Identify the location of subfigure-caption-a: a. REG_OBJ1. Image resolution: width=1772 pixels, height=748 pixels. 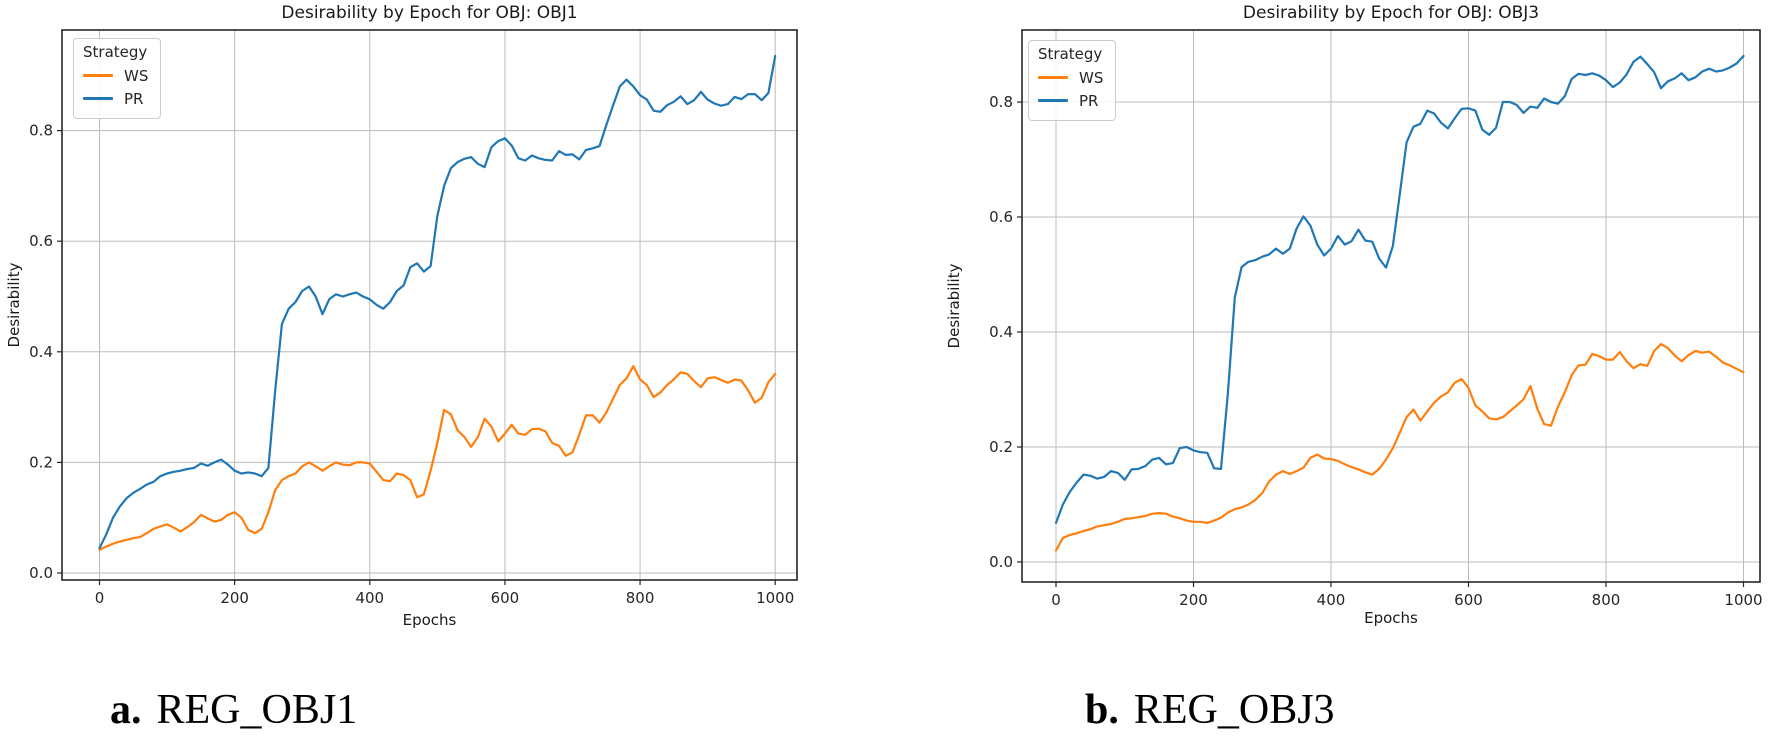
(233, 710).